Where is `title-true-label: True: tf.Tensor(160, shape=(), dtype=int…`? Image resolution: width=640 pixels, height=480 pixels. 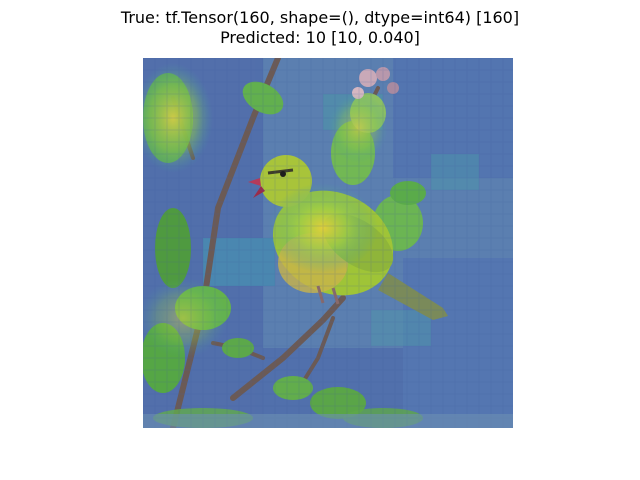
title-true-label: True: tf.Tensor(160, shape=(), dtype=int… is located at coordinates (320, 17).